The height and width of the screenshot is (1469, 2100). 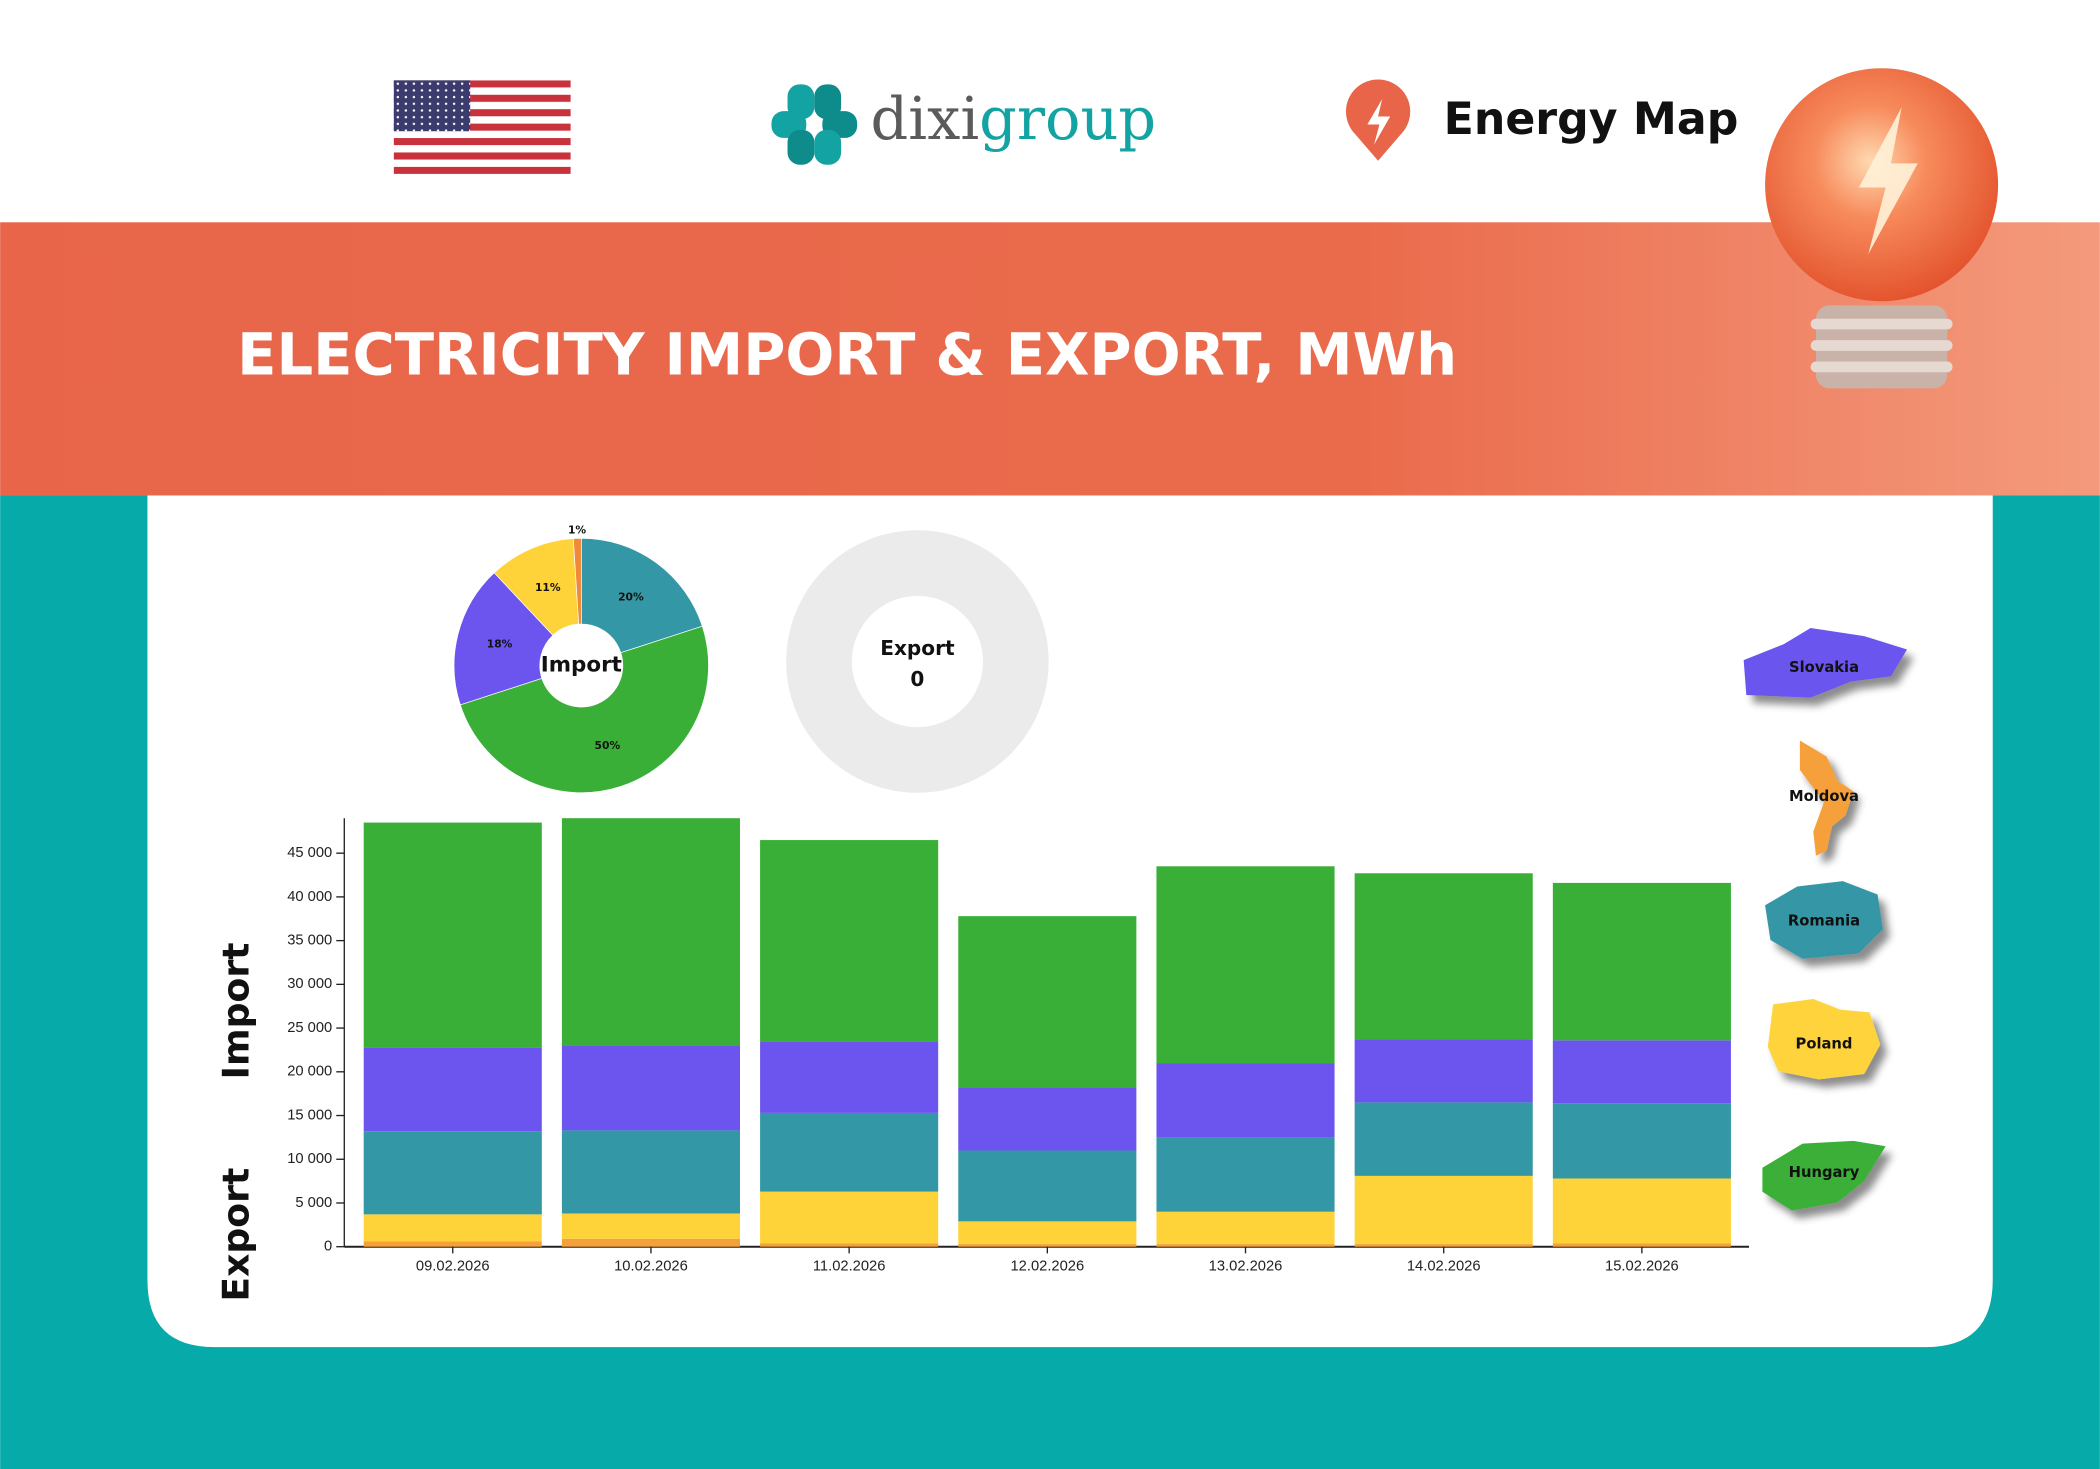 I want to click on y-tick-label: 15 000, so click(x=309, y=1115).